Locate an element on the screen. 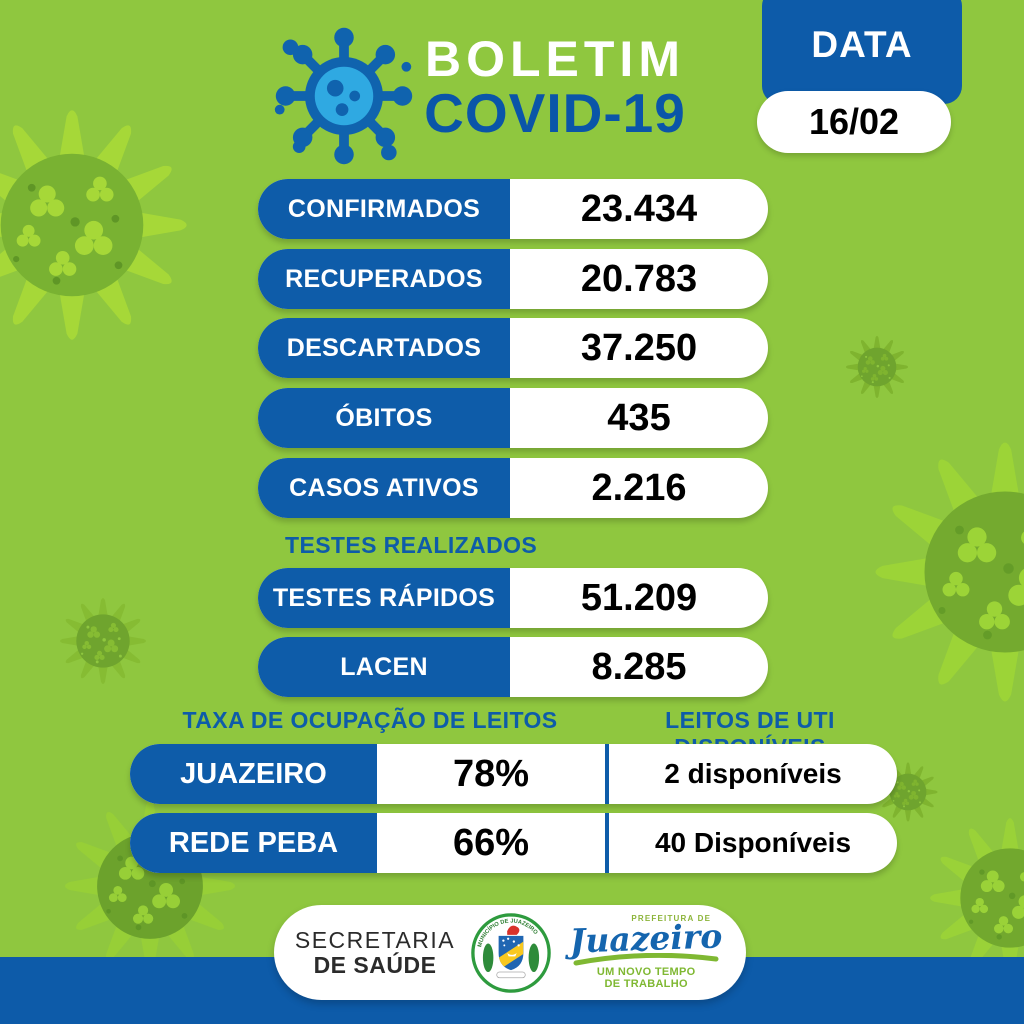  stat-label: ÓBITOS is located at coordinates (384, 418).